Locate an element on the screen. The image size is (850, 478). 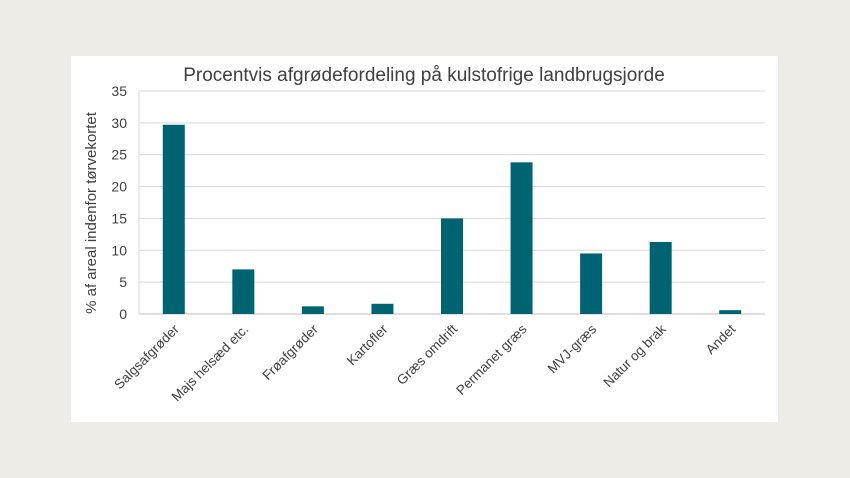
x-tick-label: Natur og brak is located at coordinates (634, 355).